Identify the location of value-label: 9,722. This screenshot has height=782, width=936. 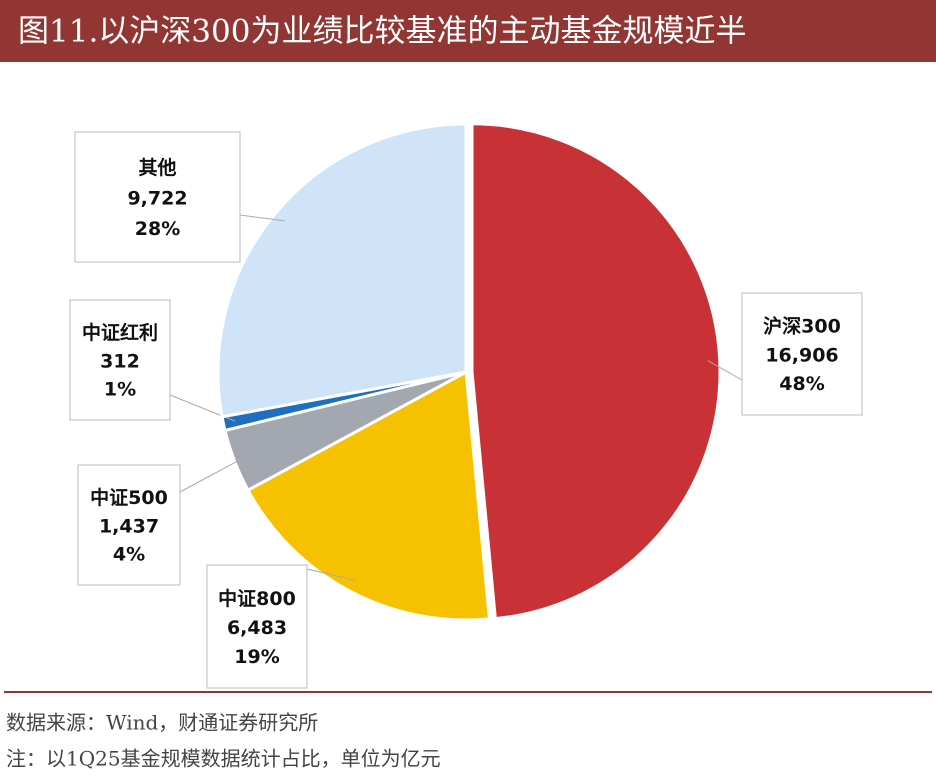
(157, 198).